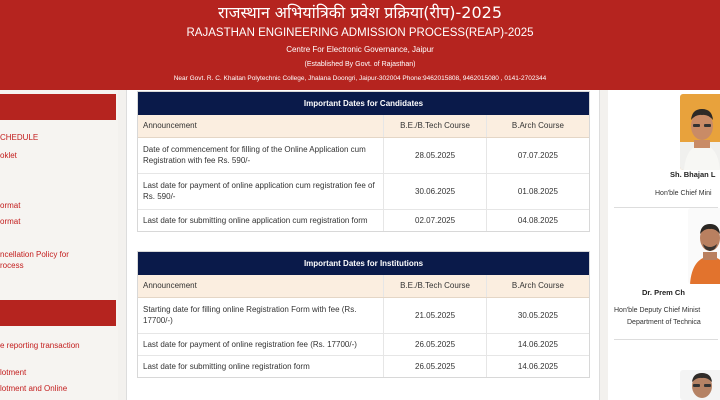 The height and width of the screenshot is (400, 720). What do you see at coordinates (360, 64) in the screenshot?
I see `established-note: (Established By Govt. of Rajasthan)` at bounding box center [360, 64].